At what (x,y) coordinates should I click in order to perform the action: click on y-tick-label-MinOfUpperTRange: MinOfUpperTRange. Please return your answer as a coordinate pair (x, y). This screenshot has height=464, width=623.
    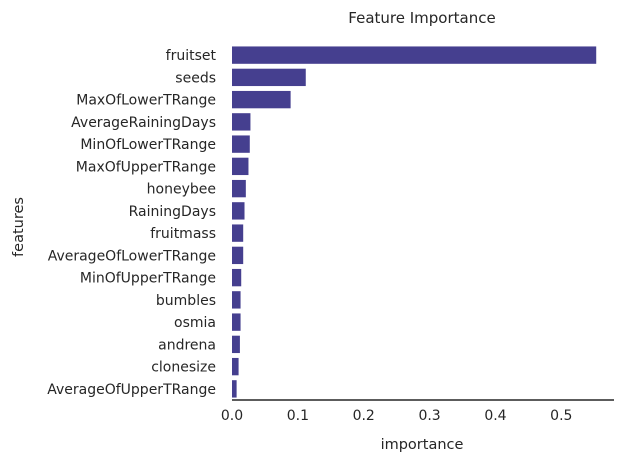
    Looking at the image, I should click on (148, 279).